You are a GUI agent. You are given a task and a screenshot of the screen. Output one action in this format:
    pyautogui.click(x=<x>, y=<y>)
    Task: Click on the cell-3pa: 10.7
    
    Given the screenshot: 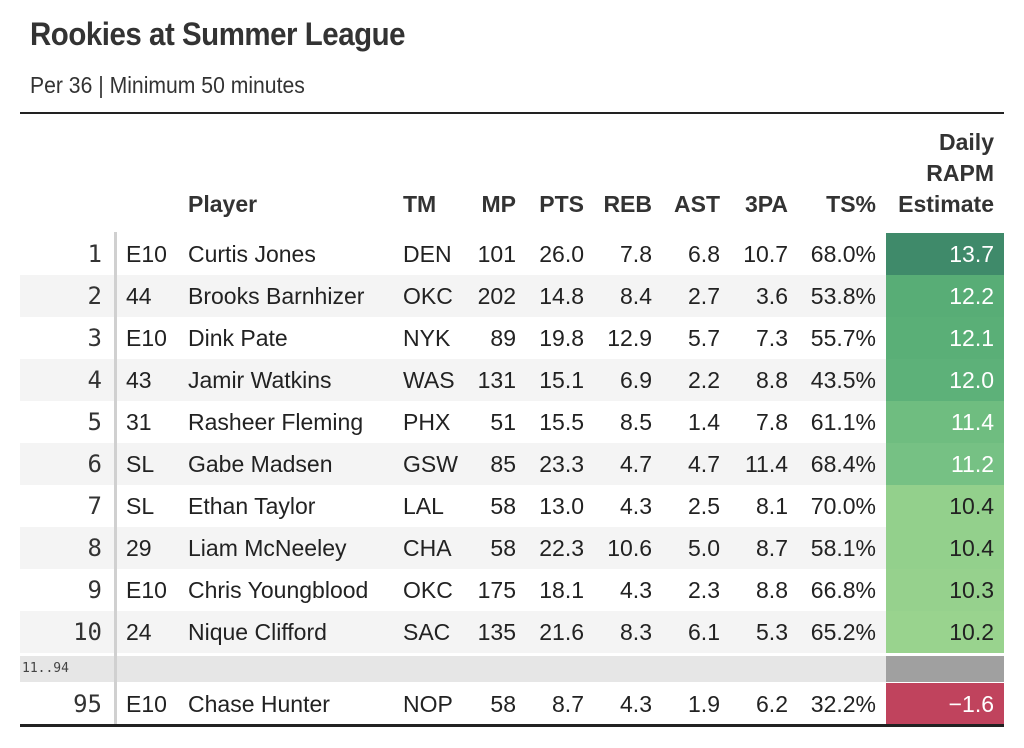 What is the action you would take?
    pyautogui.click(x=765, y=254)
    